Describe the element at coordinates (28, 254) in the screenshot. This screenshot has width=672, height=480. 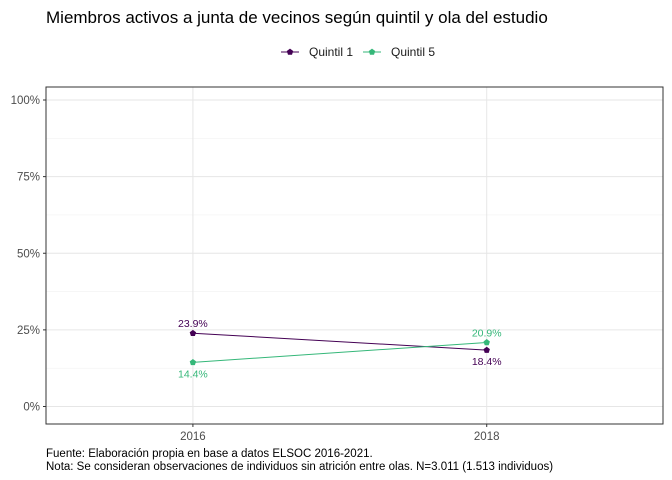
I see `y-tick-label: 50%` at that location.